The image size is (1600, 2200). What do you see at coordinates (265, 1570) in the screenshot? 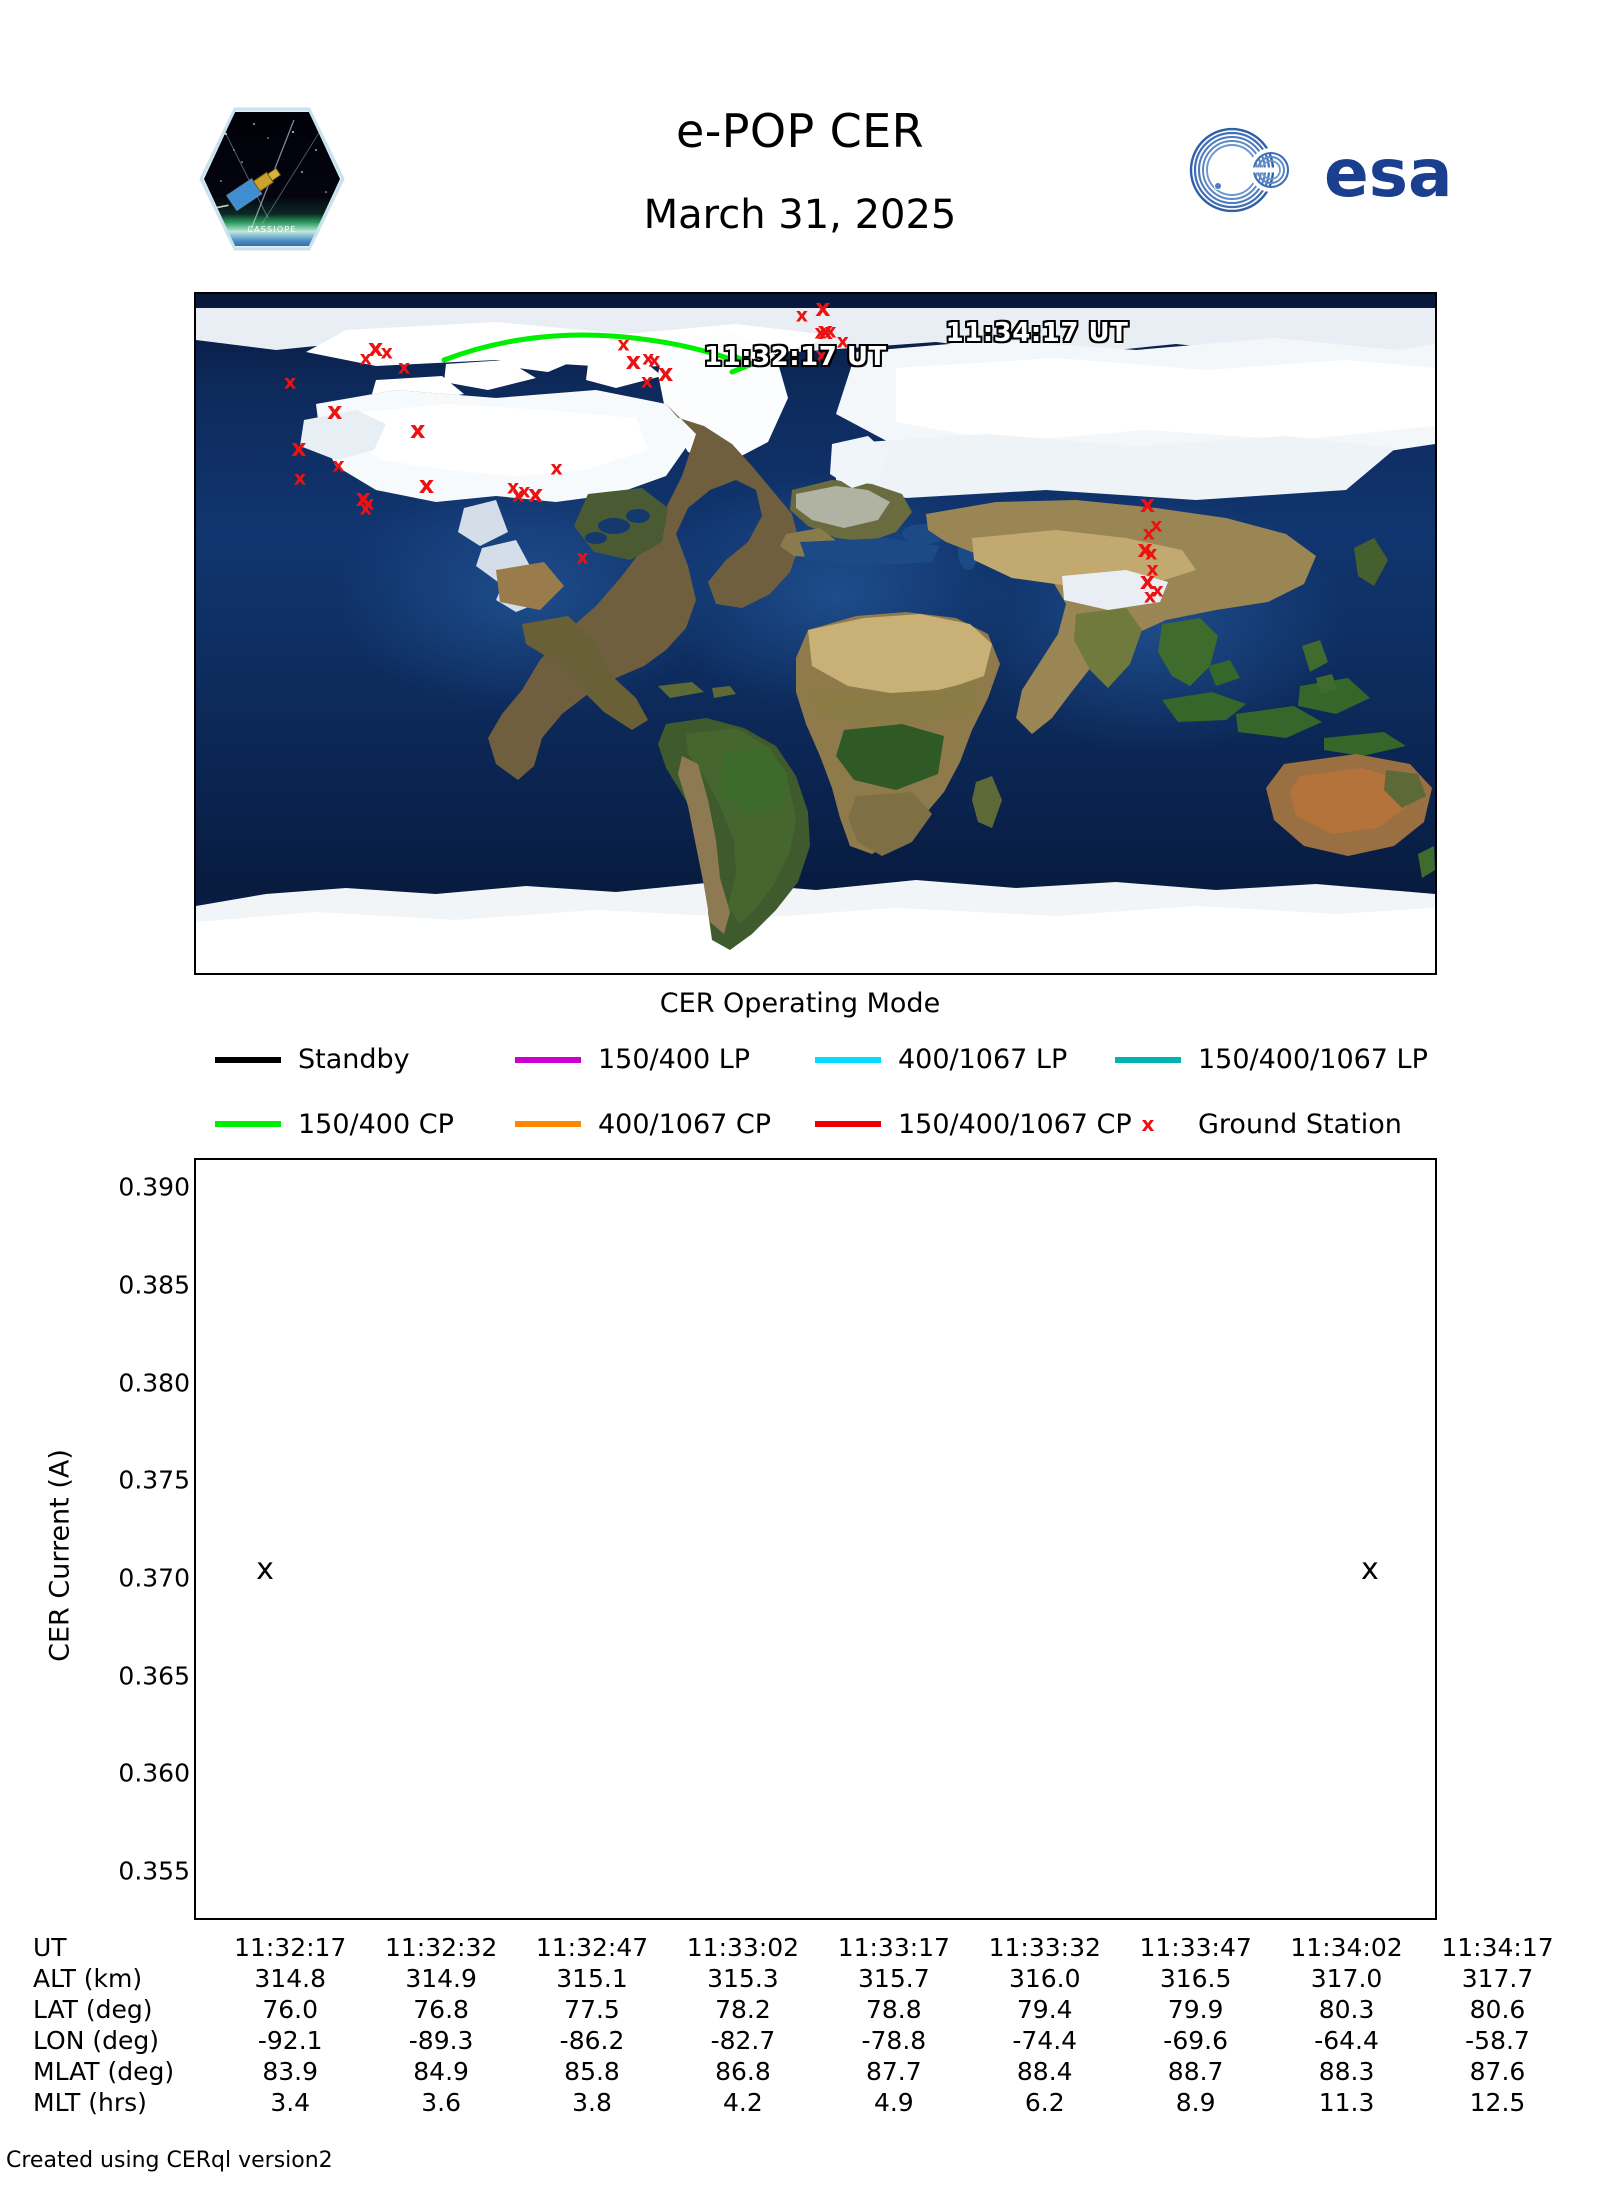
I see `plot-data-marker: x` at bounding box center [265, 1570].